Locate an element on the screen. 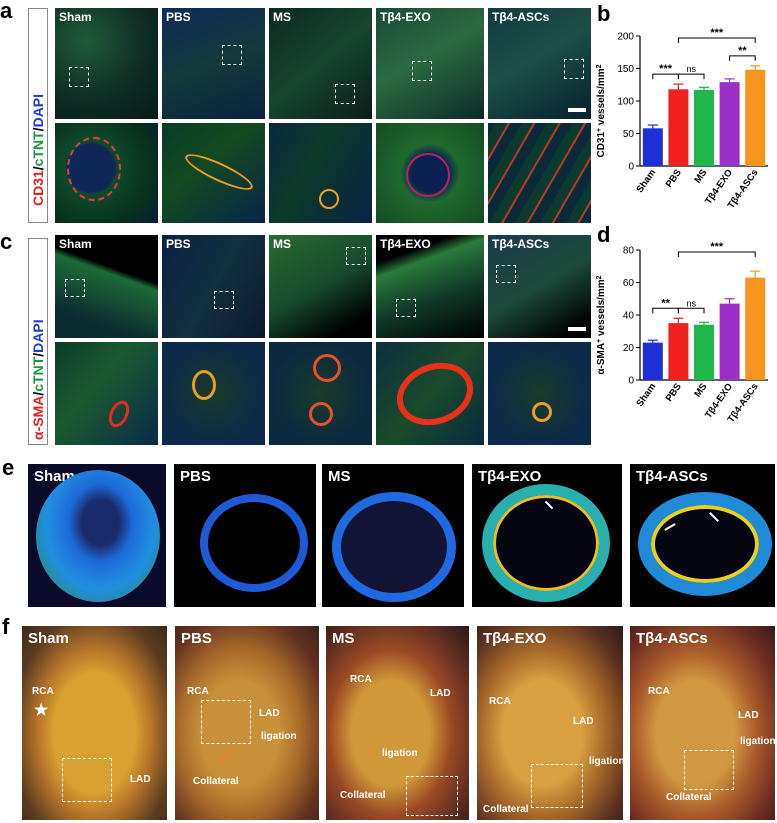 The width and height of the screenshot is (777, 823). panel-c-pbs-zoom is located at coordinates (213, 393).